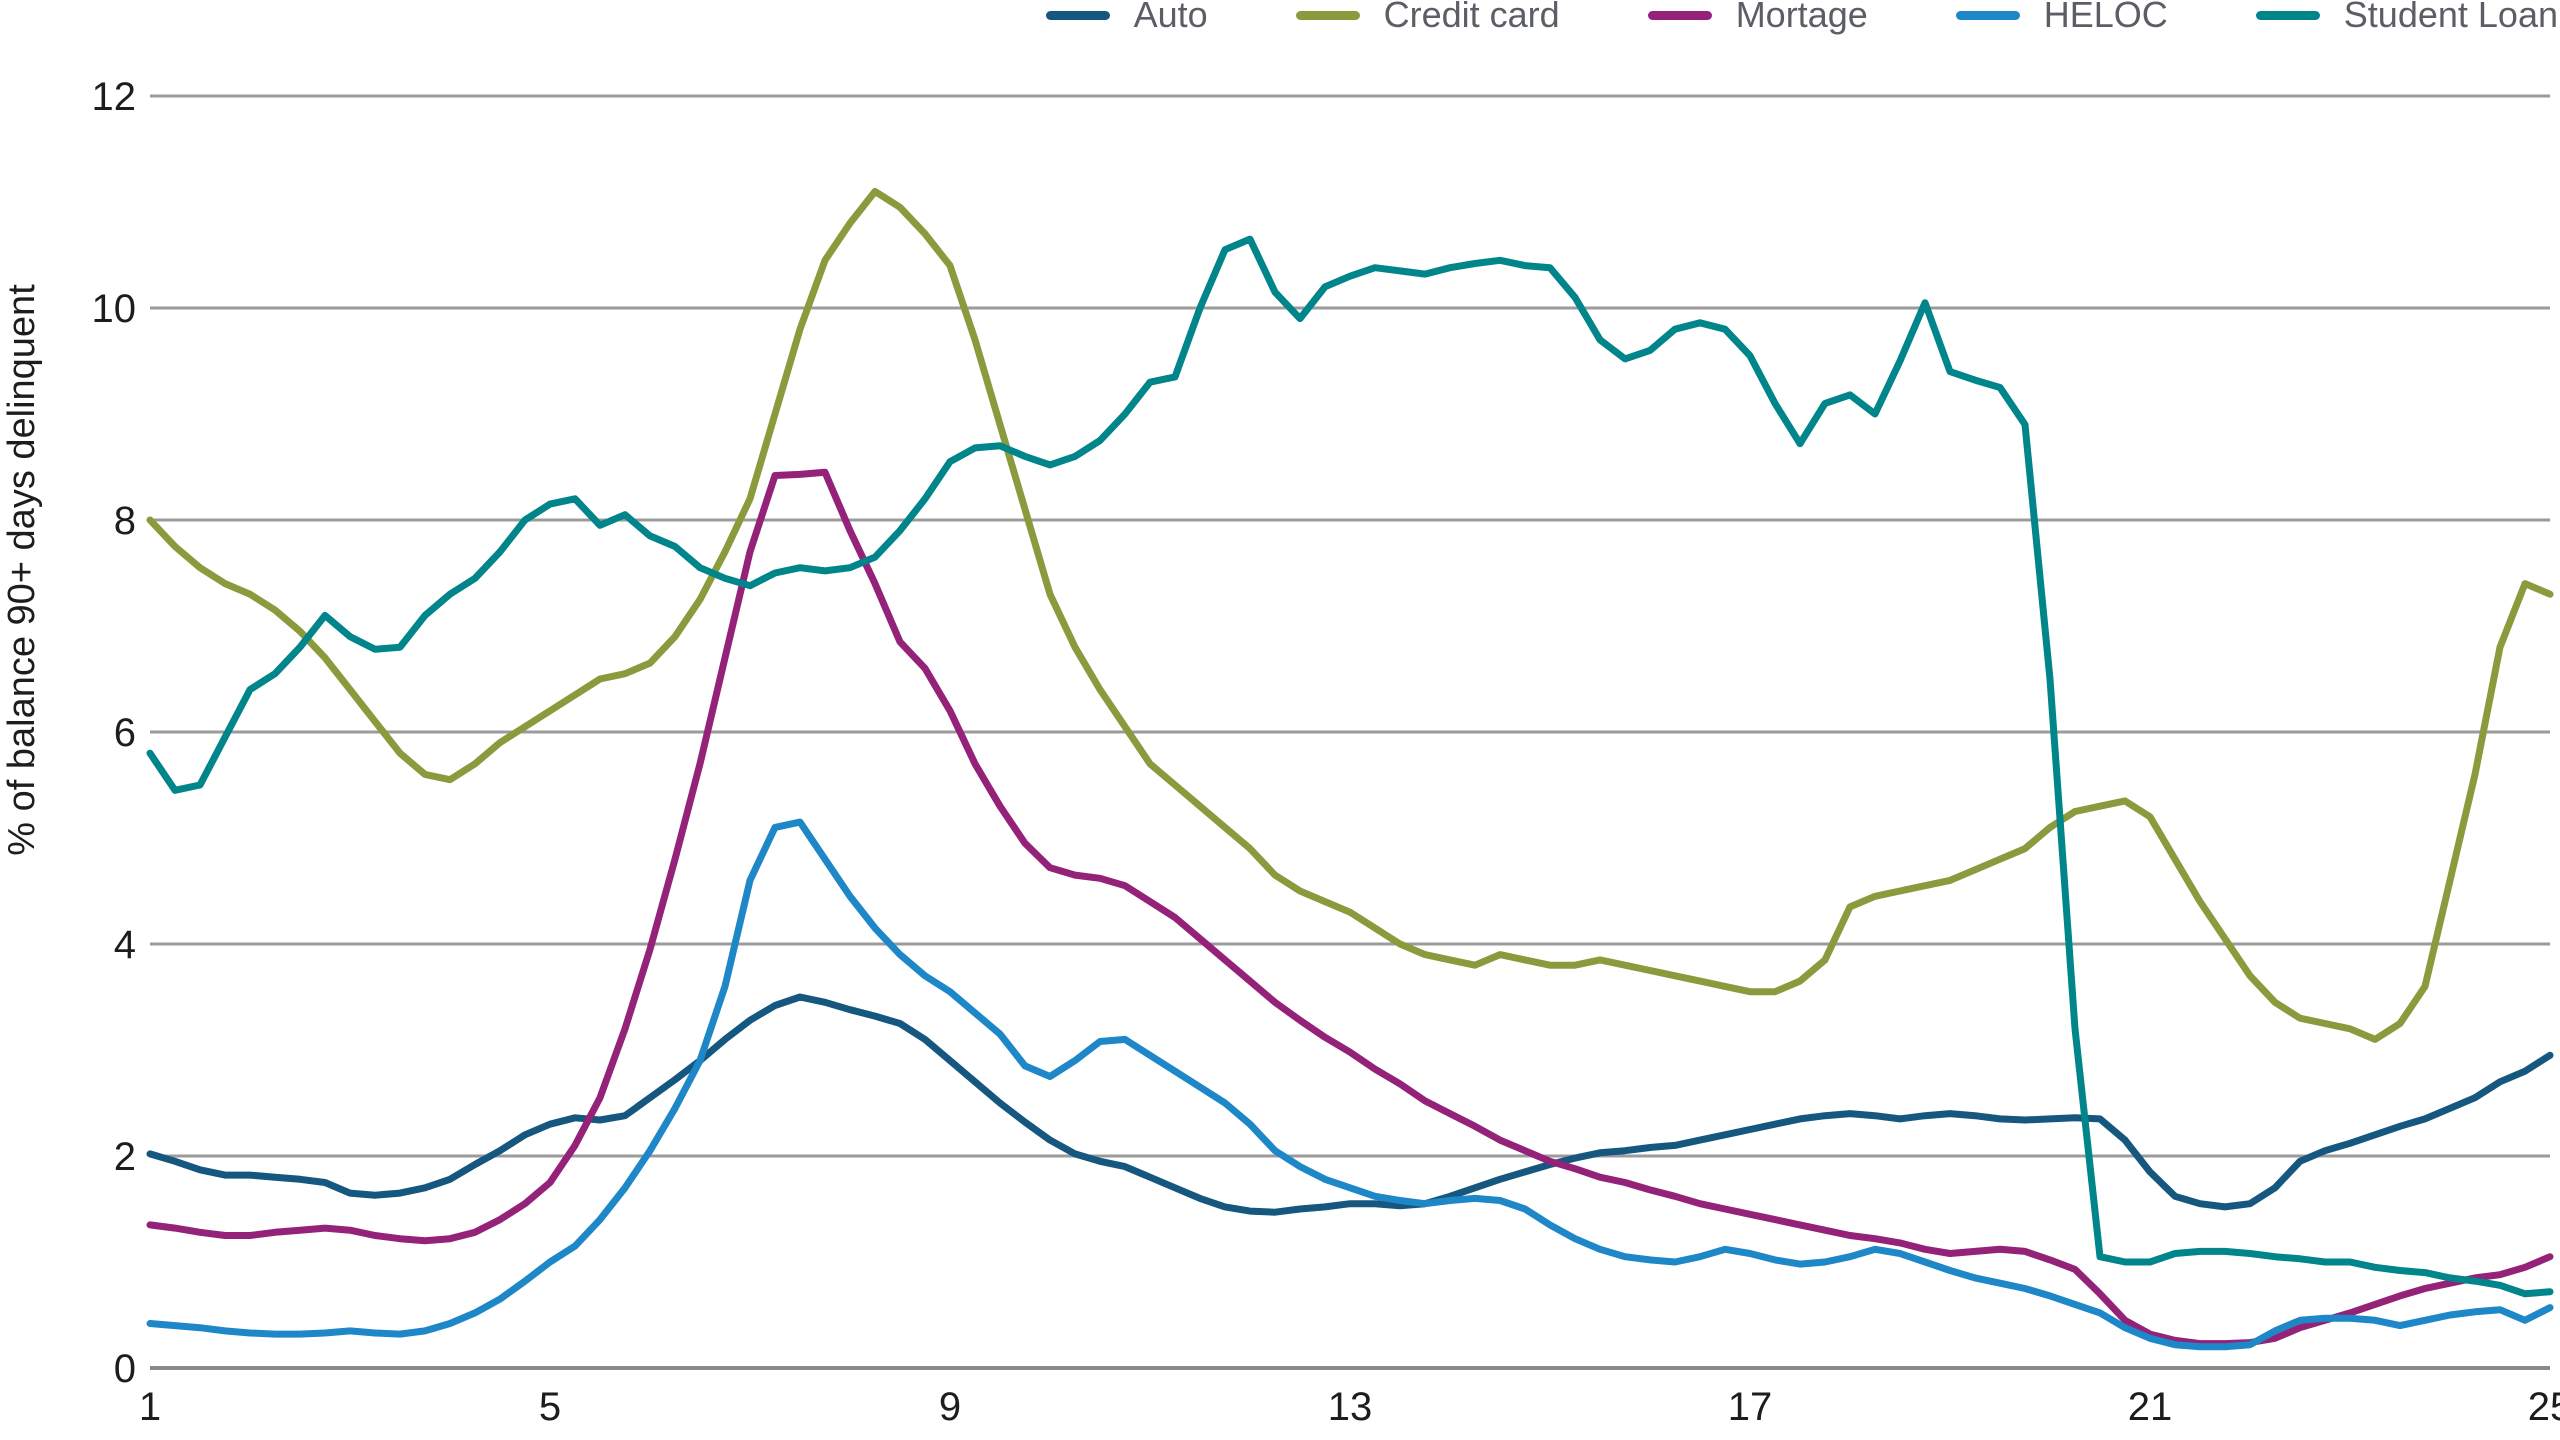  Describe the element at coordinates (114, 97) in the screenshot. I see `y-tick-label-12: 12` at that location.